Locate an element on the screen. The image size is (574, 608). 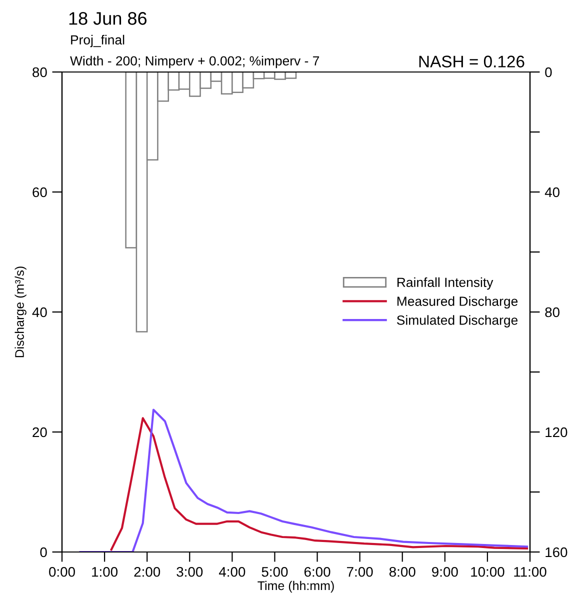
text: Width - 200; Nimperv + 0.002; %imperv - 7 is located at coordinates (195, 62).